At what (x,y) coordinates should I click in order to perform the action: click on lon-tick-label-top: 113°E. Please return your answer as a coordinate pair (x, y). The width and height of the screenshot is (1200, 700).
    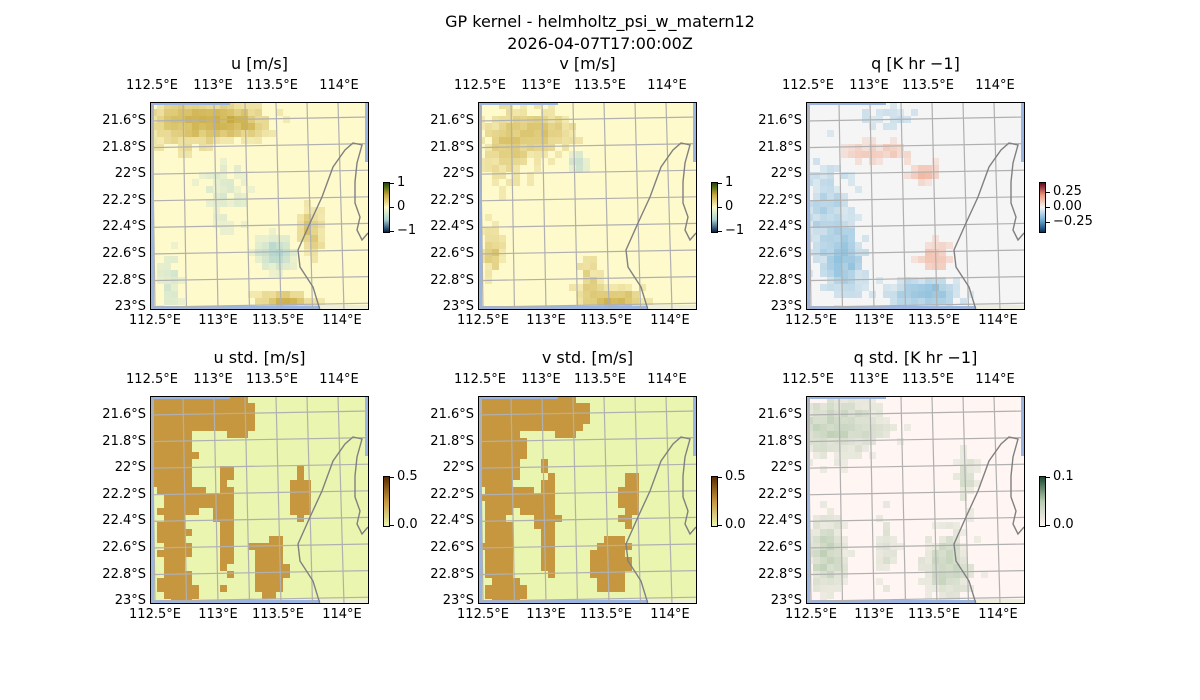
    Looking at the image, I should click on (869, 85).